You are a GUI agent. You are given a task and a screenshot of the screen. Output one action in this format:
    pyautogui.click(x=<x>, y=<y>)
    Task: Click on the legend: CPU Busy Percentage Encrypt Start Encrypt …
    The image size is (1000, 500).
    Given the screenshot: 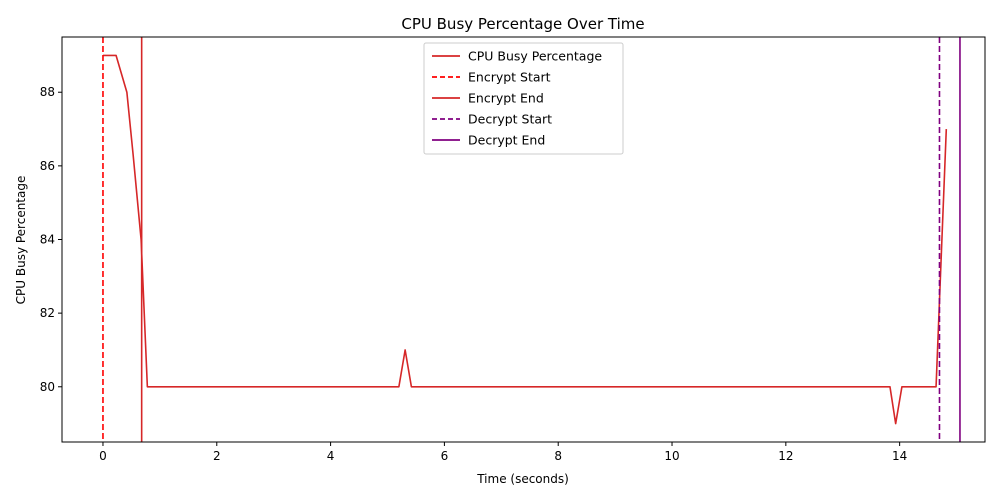 What is the action you would take?
    pyautogui.click(x=523, y=98)
    